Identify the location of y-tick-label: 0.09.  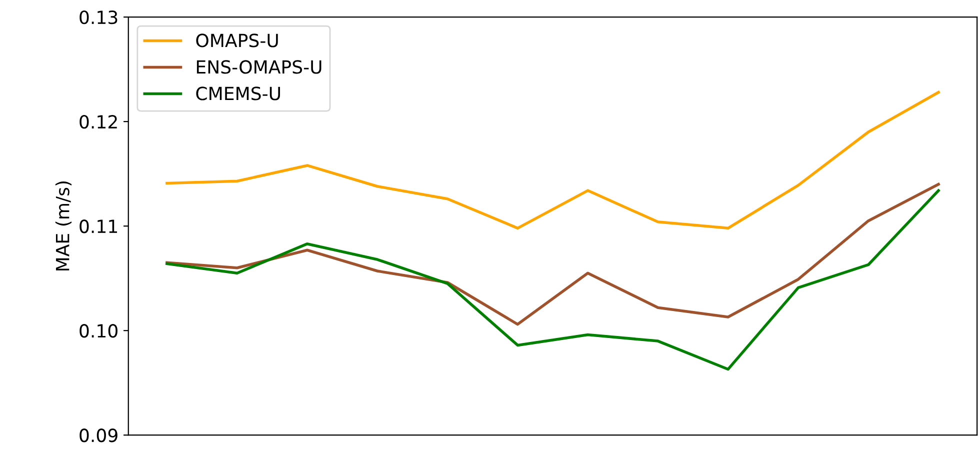
(99, 435).